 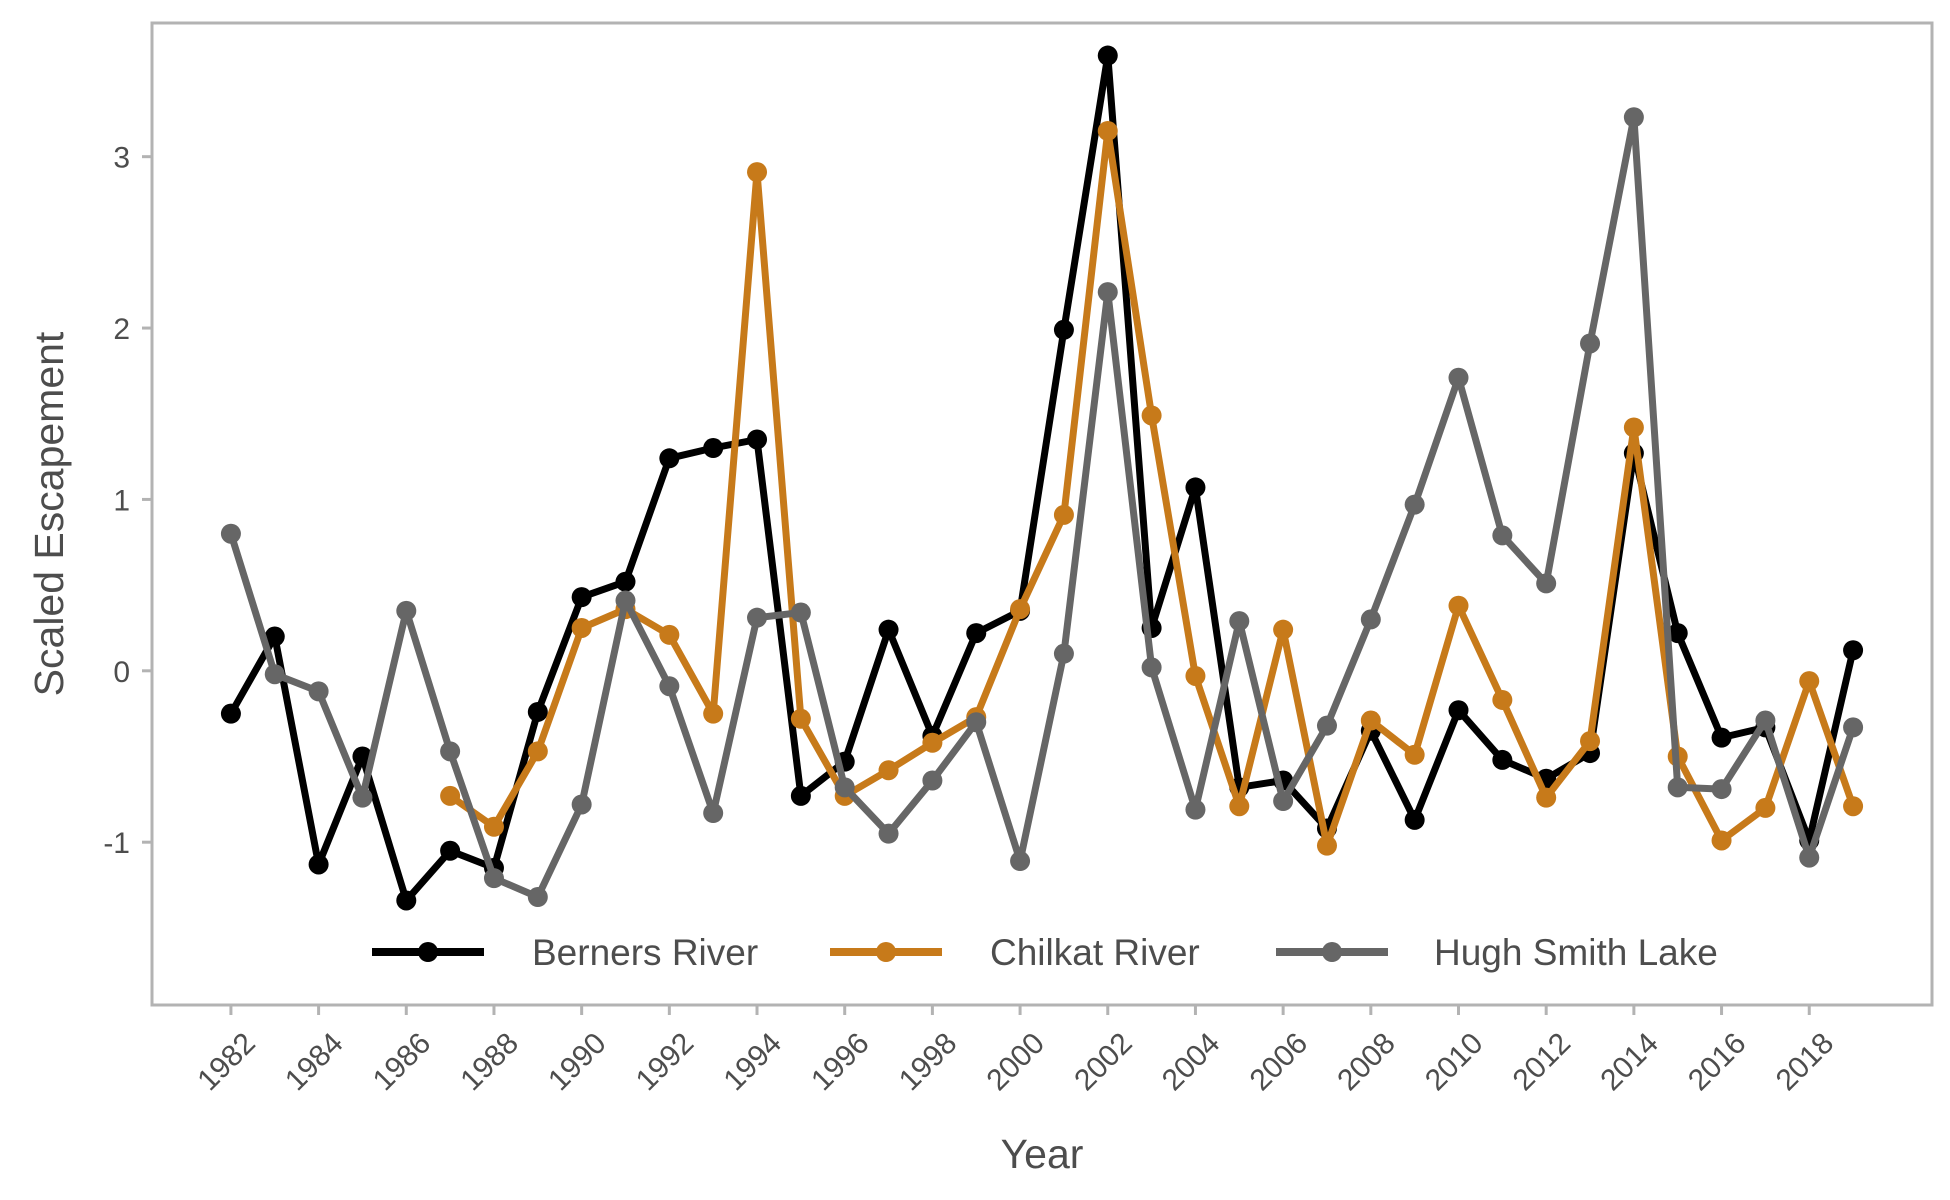 What do you see at coordinates (1366, 1062) in the screenshot?
I see `x-tick-label: 2008` at bounding box center [1366, 1062].